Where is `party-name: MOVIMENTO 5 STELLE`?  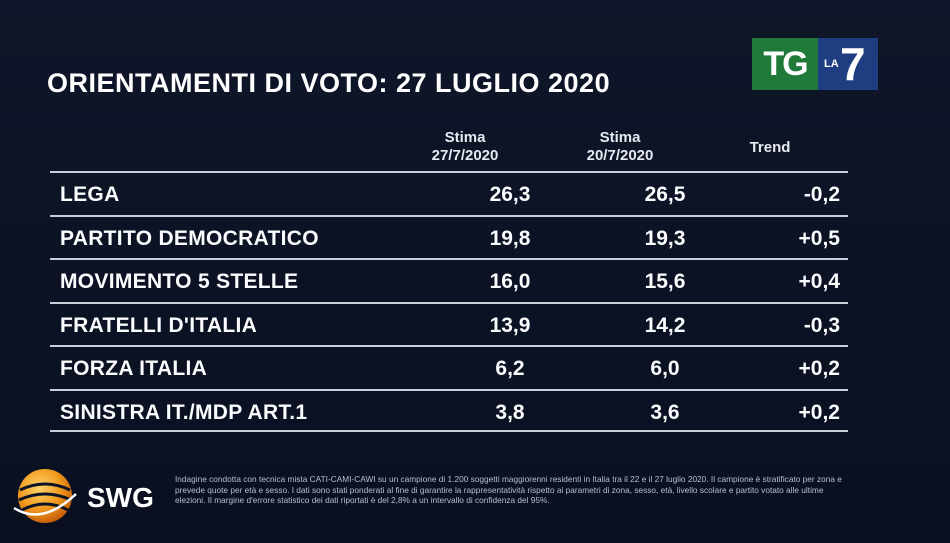
party-name: MOVIMENTO 5 STELLE is located at coordinates (179, 281).